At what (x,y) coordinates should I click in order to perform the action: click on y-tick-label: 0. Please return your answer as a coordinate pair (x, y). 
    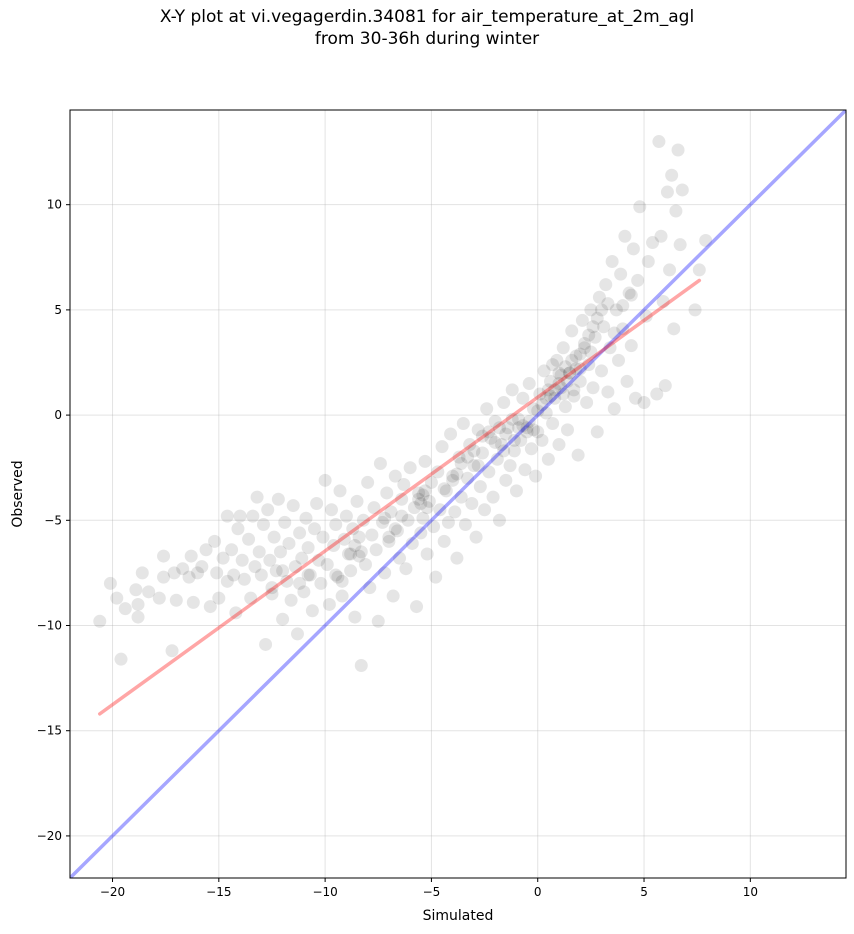
    Looking at the image, I should click on (58, 415).